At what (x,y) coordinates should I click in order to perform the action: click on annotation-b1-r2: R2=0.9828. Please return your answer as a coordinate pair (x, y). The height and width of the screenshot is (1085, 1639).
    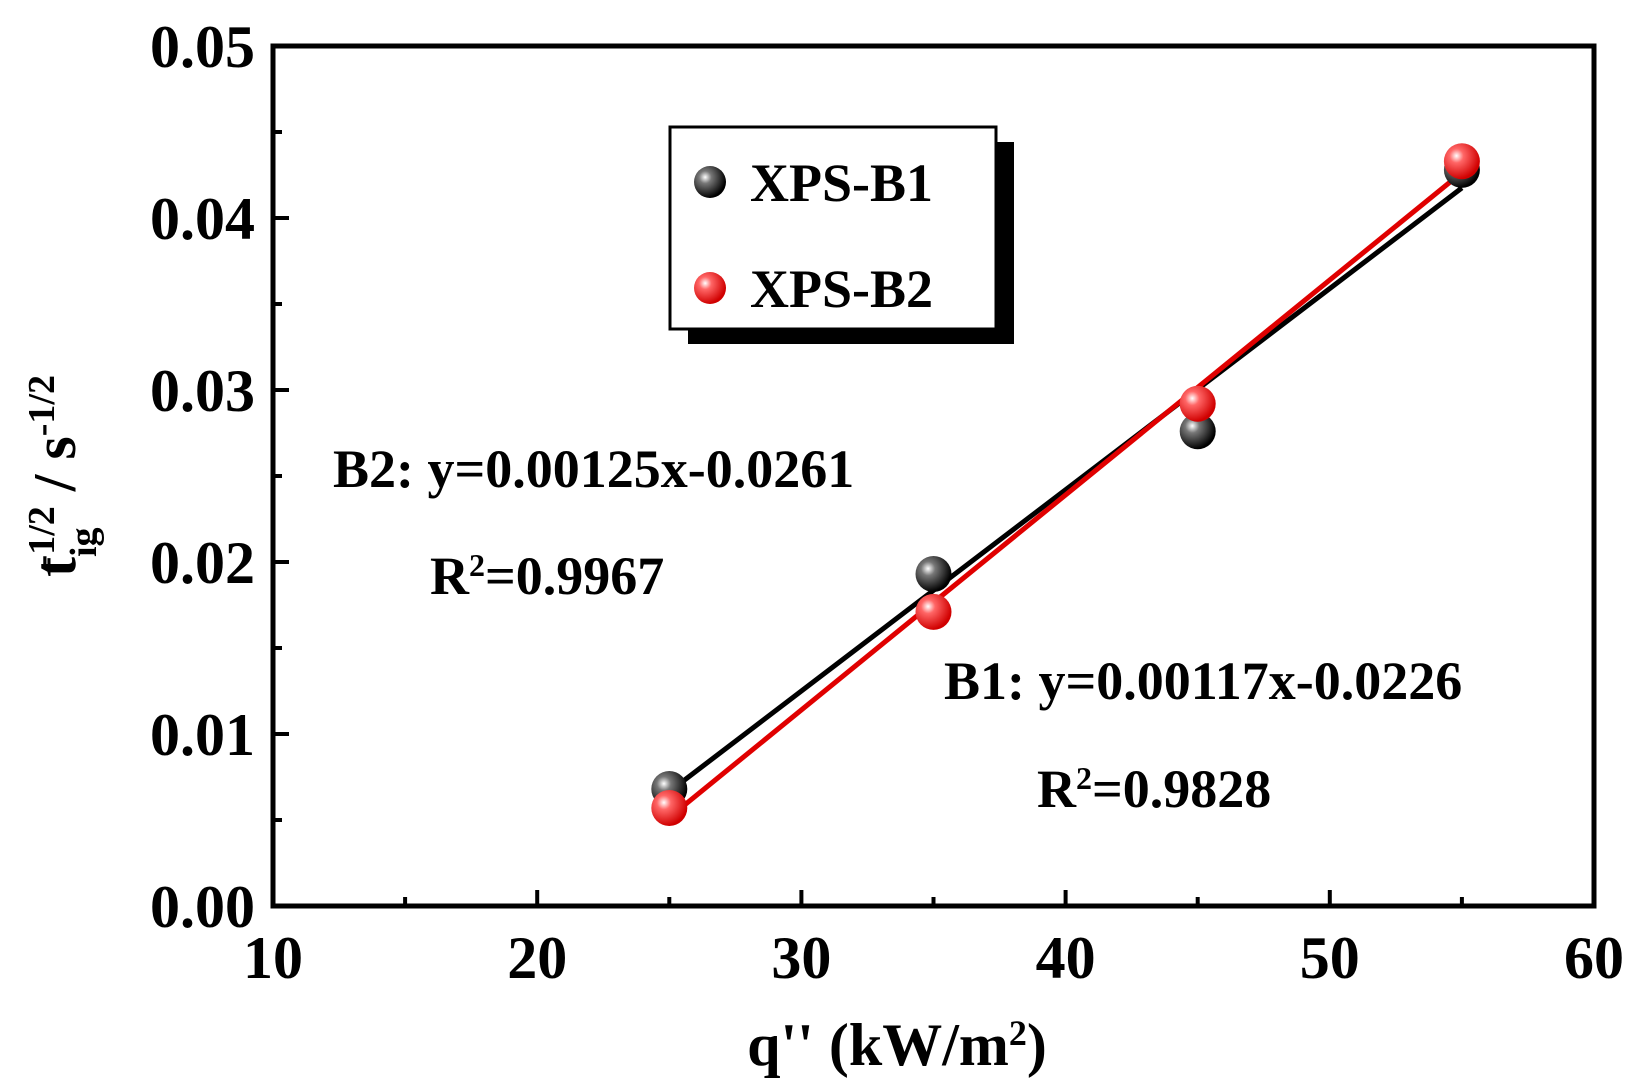
    Looking at the image, I should click on (1154, 789).